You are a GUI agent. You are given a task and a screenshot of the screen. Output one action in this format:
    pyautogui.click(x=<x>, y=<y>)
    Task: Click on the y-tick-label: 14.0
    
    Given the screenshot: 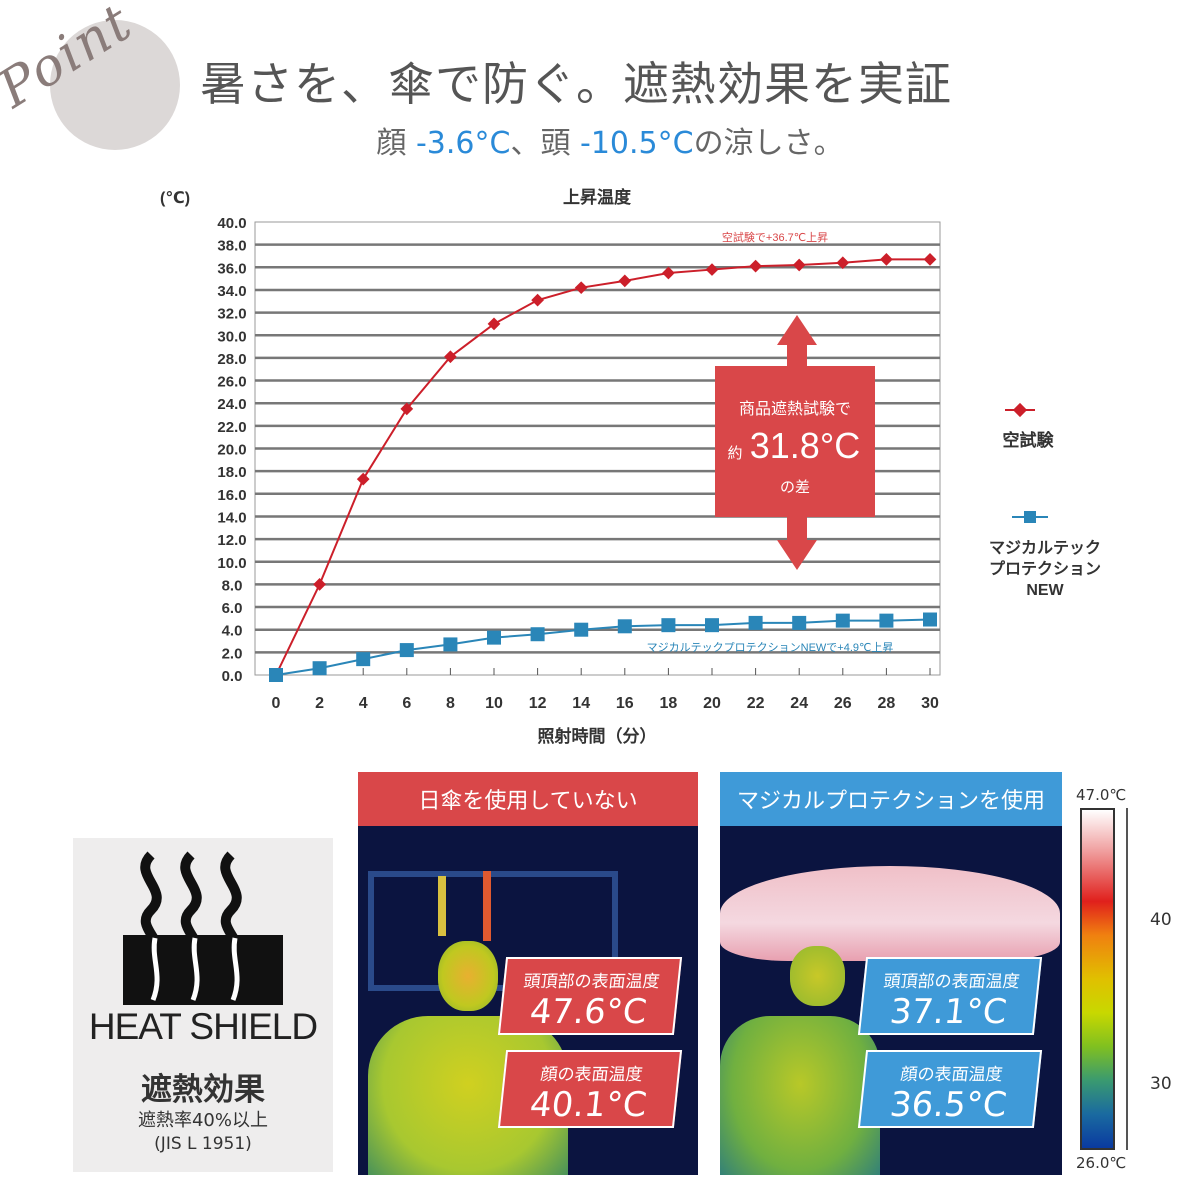 What is the action you would take?
    pyautogui.click(x=231, y=517)
    